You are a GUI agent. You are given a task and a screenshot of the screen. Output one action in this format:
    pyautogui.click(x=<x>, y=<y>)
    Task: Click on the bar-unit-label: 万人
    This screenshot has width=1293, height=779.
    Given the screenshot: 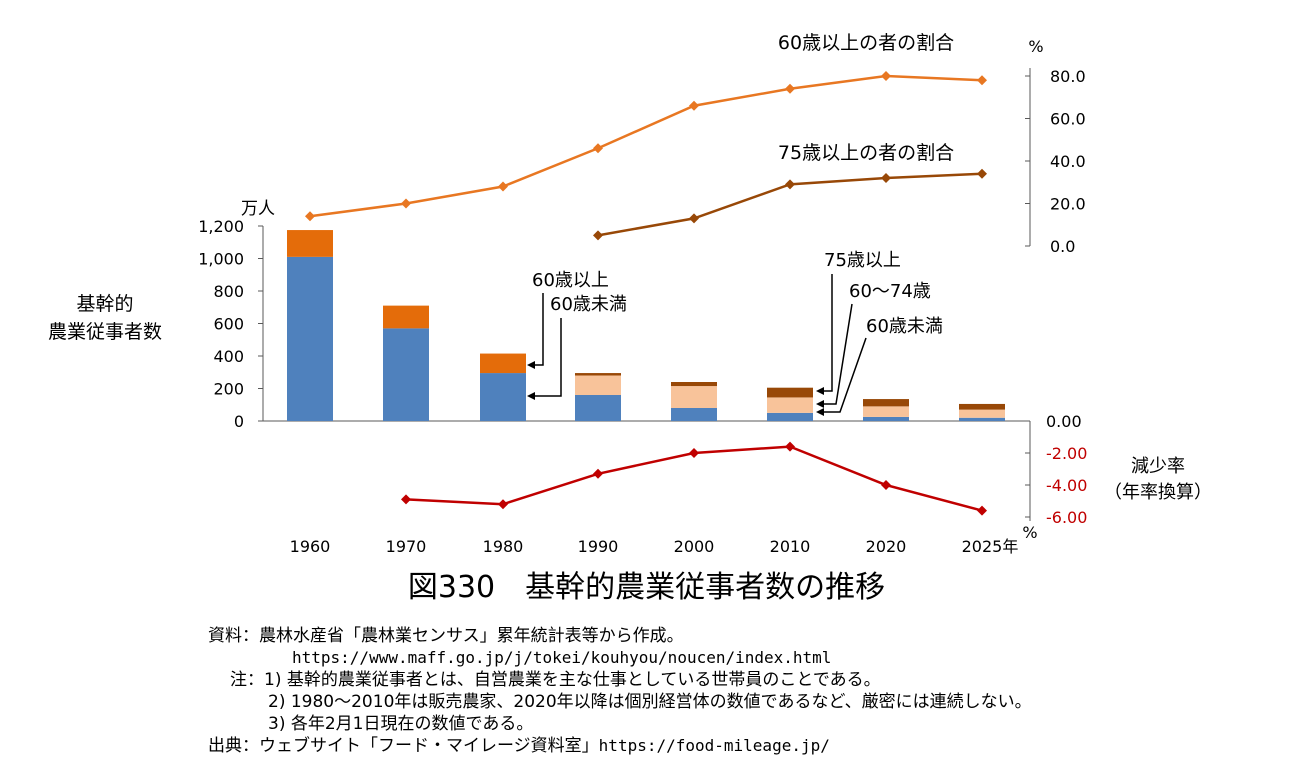 What is the action you would take?
    pyautogui.click(x=258, y=209)
    